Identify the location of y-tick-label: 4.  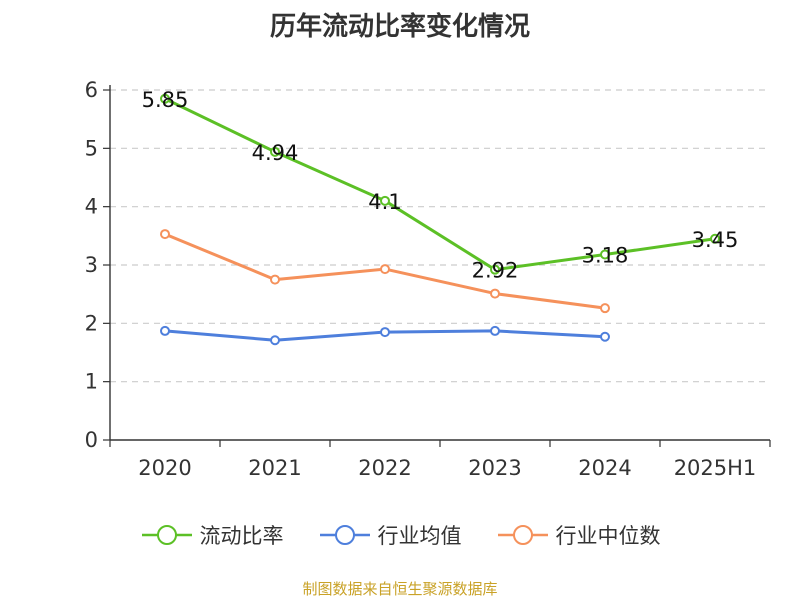
(91, 207).